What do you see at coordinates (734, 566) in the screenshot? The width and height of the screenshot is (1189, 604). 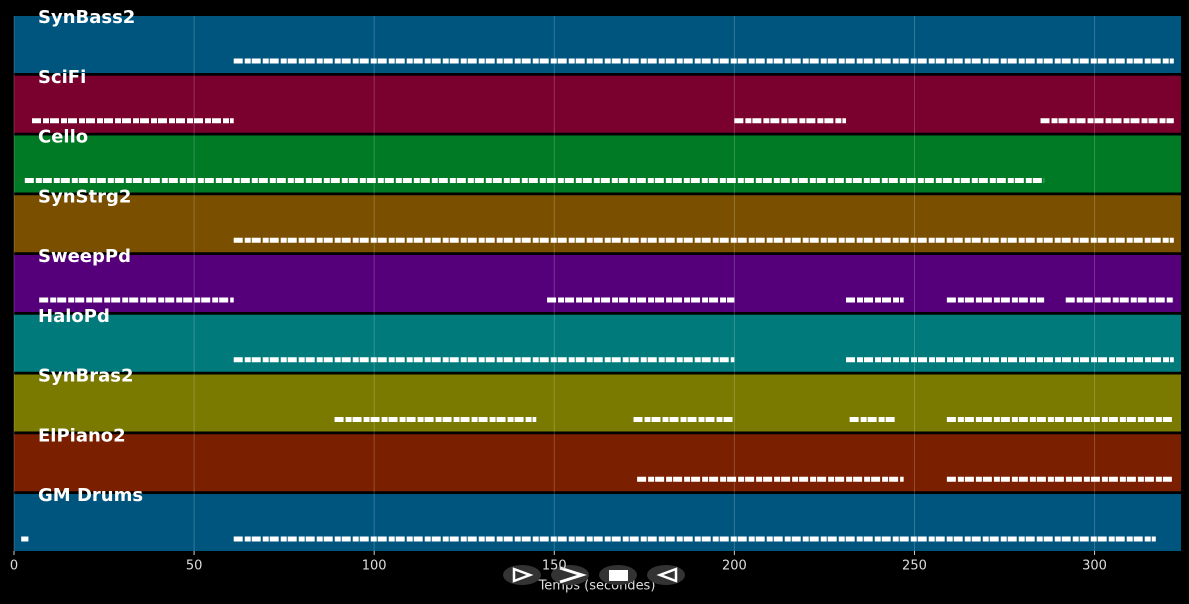 I see `x-tick-label: 200` at bounding box center [734, 566].